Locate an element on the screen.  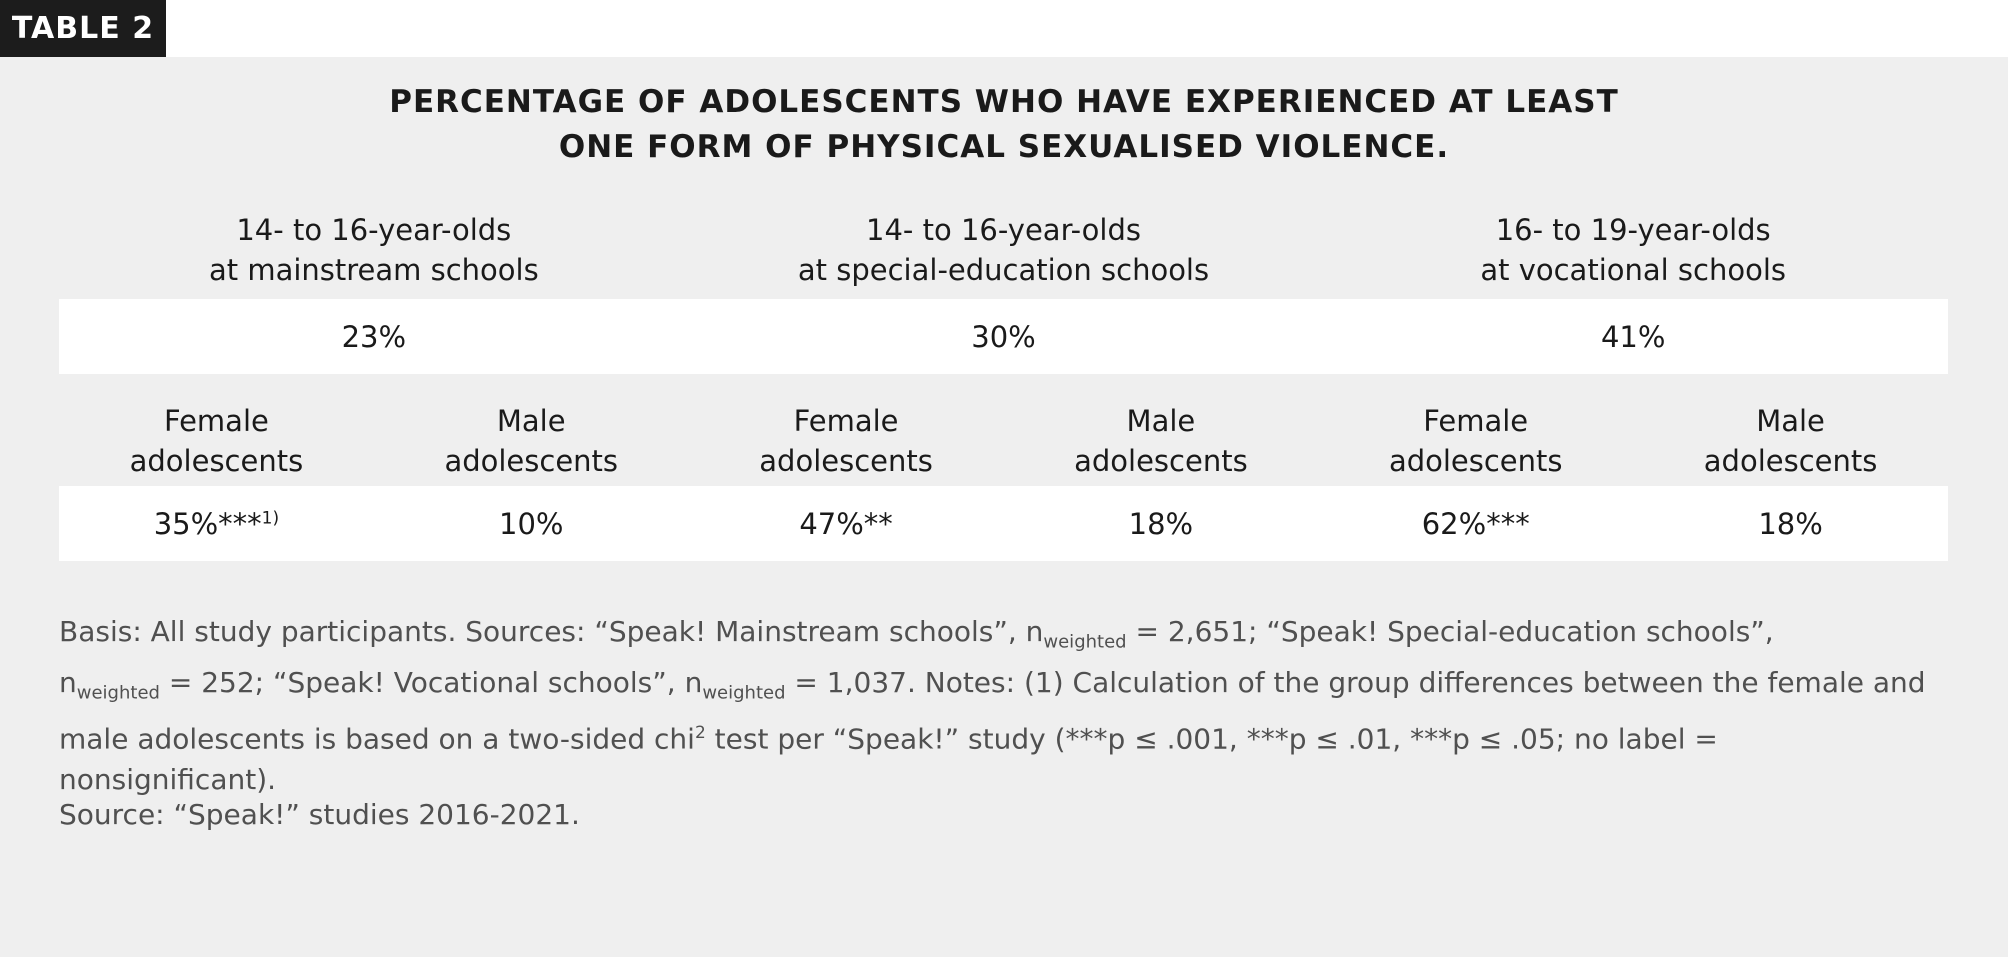
total-cell: 30% is located at coordinates (1003, 336).